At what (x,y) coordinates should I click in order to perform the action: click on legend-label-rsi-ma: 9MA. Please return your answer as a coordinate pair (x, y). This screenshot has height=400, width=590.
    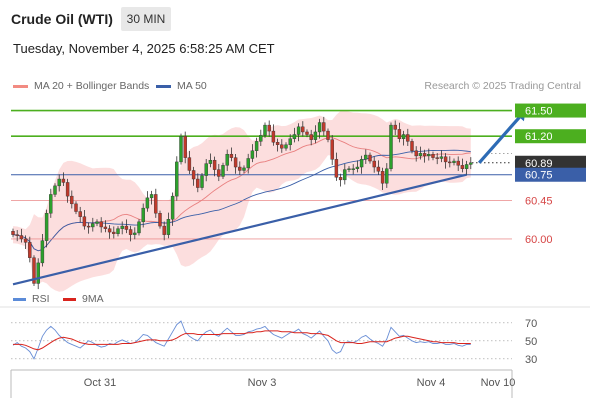
    Looking at the image, I should click on (93, 299).